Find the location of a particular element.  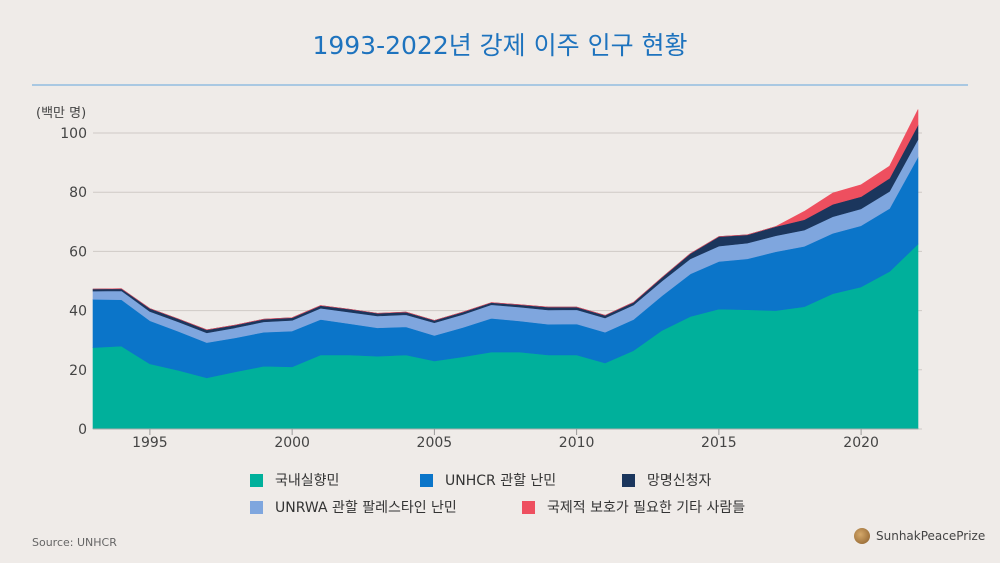

y-axis-label: (백만 명) is located at coordinates (61, 113).